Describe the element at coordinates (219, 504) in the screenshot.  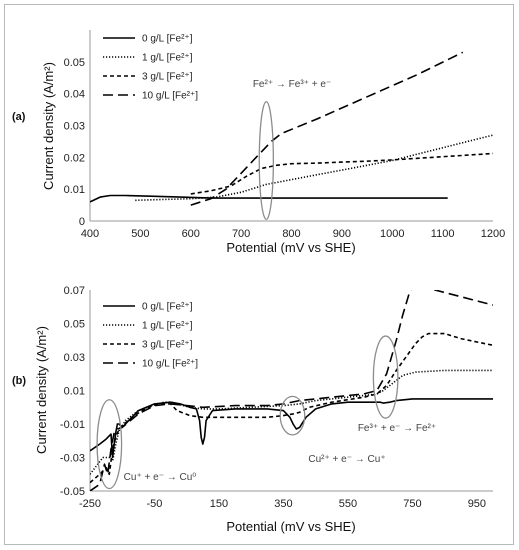
I see `x-tick-label: 150` at that location.